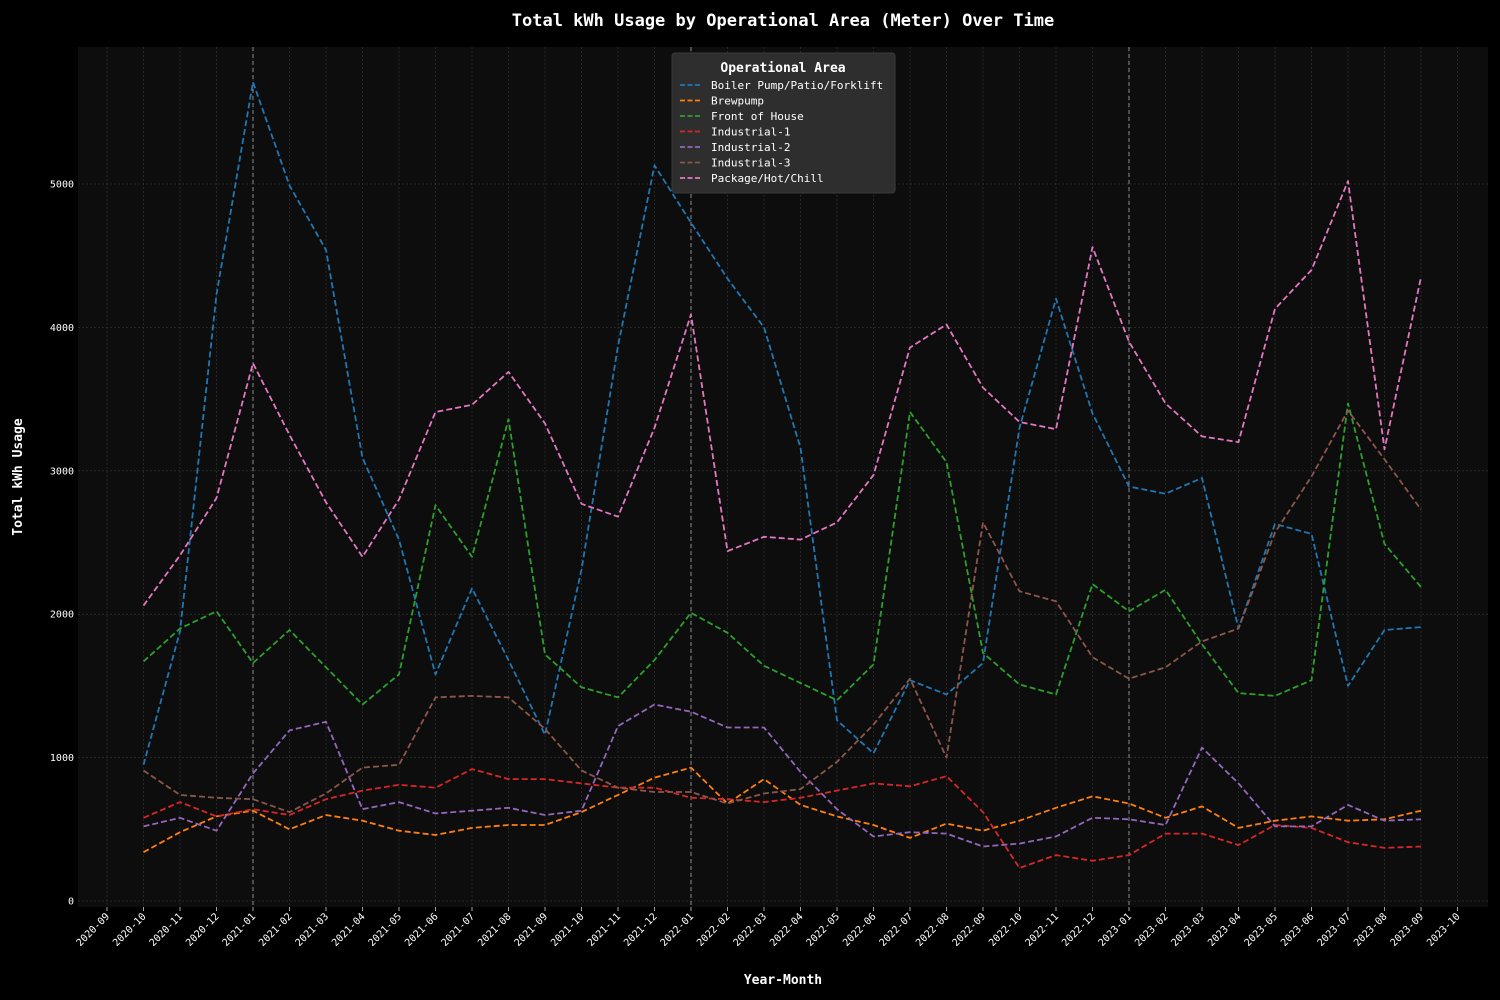  What do you see at coordinates (750, 163) in the screenshot?
I see `legend-label: Industrial-3` at bounding box center [750, 163].